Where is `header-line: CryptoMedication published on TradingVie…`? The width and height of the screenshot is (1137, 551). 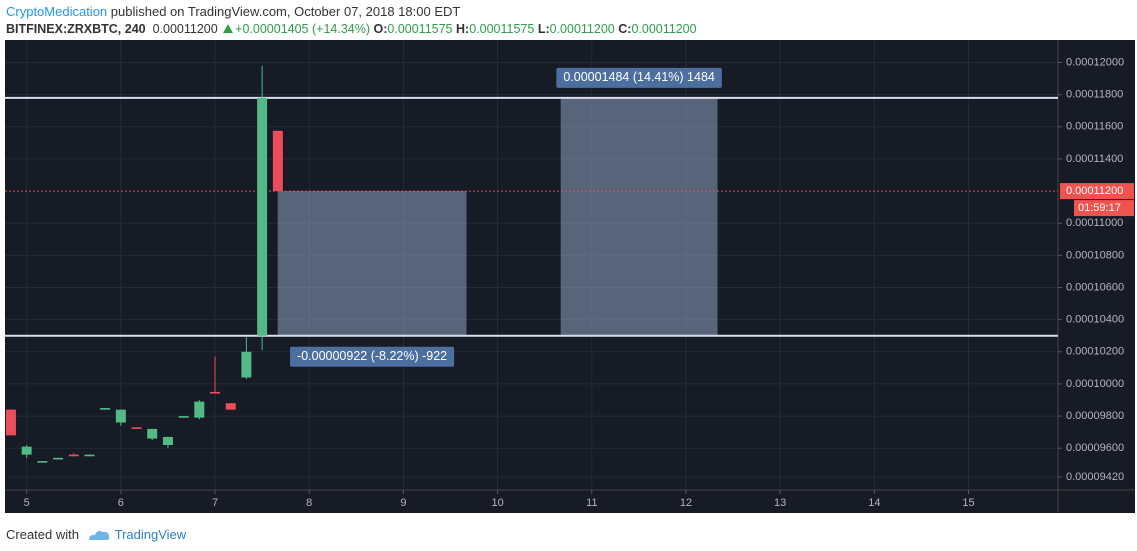
header-line: CryptoMedication published on TradingVie… is located at coordinates (233, 11).